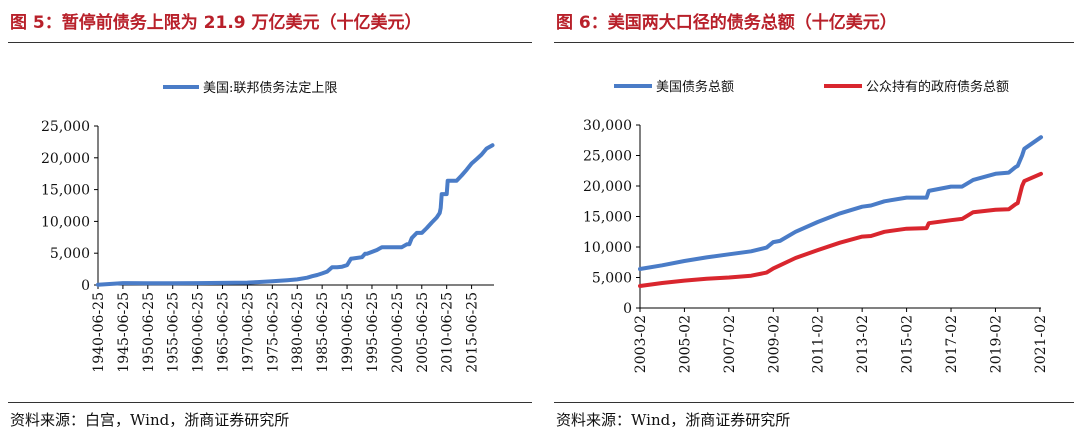 Image resolution: width=1080 pixels, height=437 pixels. What do you see at coordinates (298, 332) in the screenshot?
I see `chart5-x-tick-label: 1980-06-25` at bounding box center [298, 332].